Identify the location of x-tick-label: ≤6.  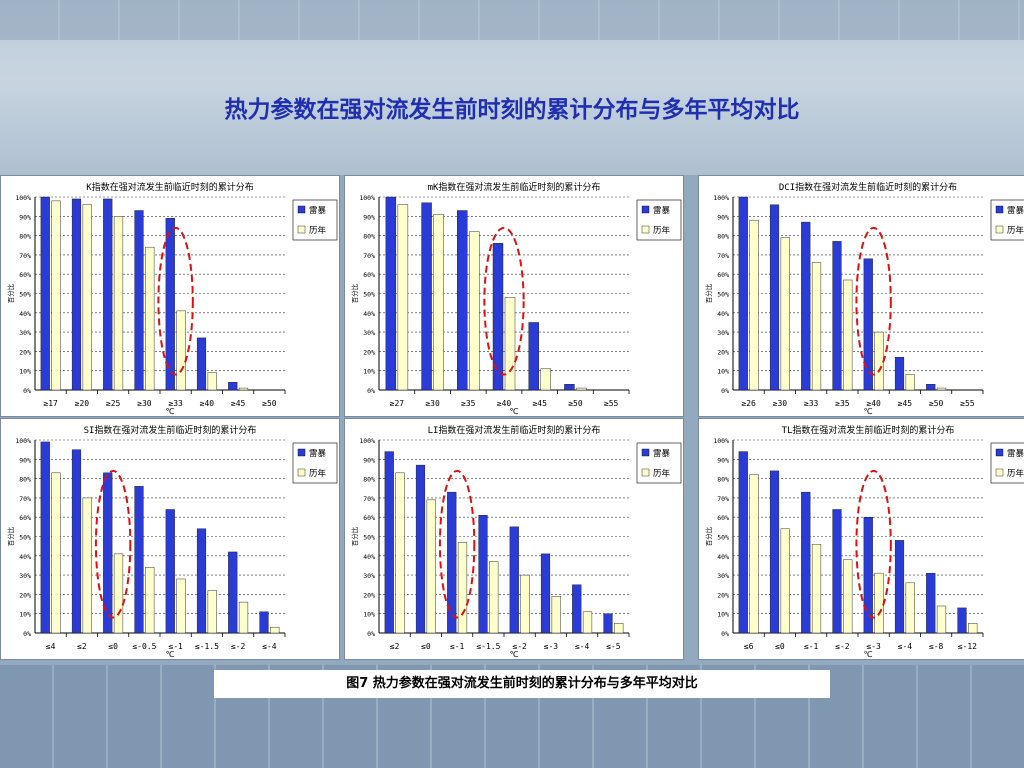
(749, 646).